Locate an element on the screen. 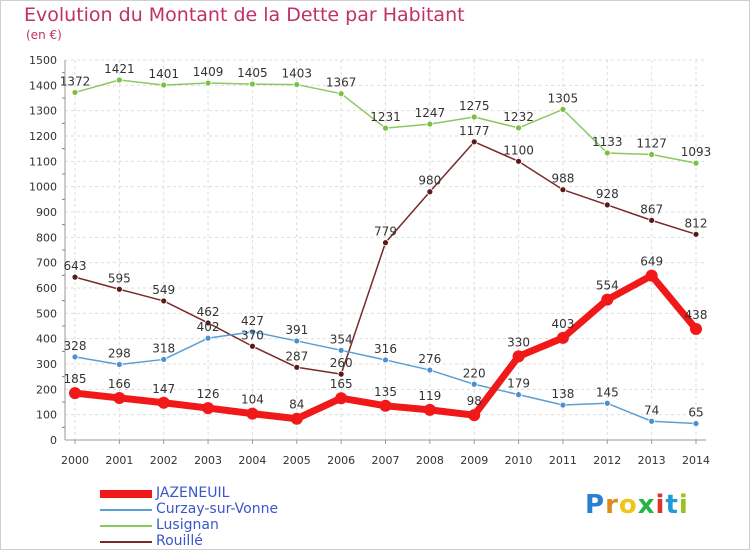 The image size is (750, 550). data-label-rouill-: 928 is located at coordinates (607, 194).